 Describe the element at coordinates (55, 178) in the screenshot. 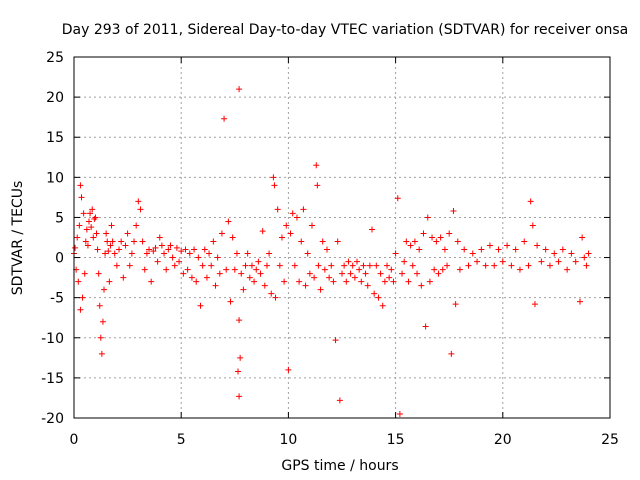

I see `y-tick-label: 10` at that location.